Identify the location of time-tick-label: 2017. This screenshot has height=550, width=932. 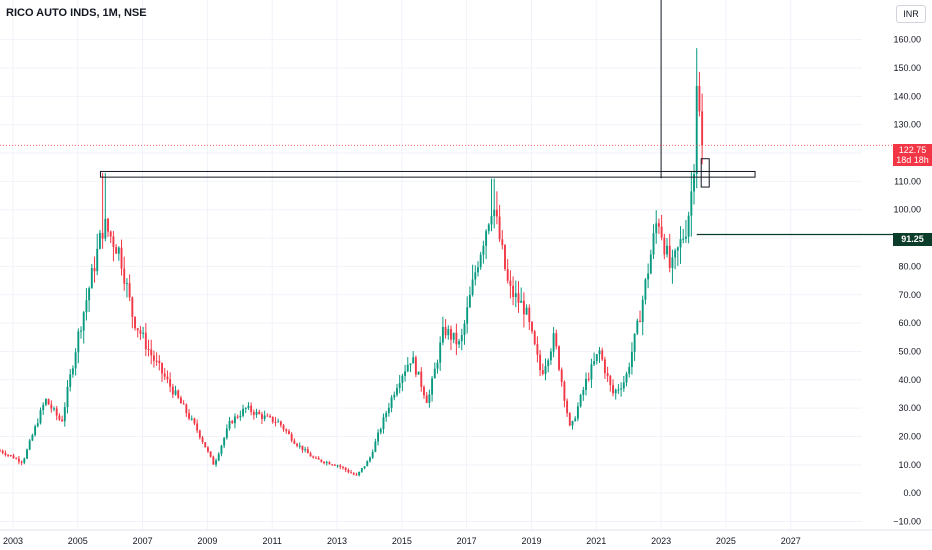
(467, 541).